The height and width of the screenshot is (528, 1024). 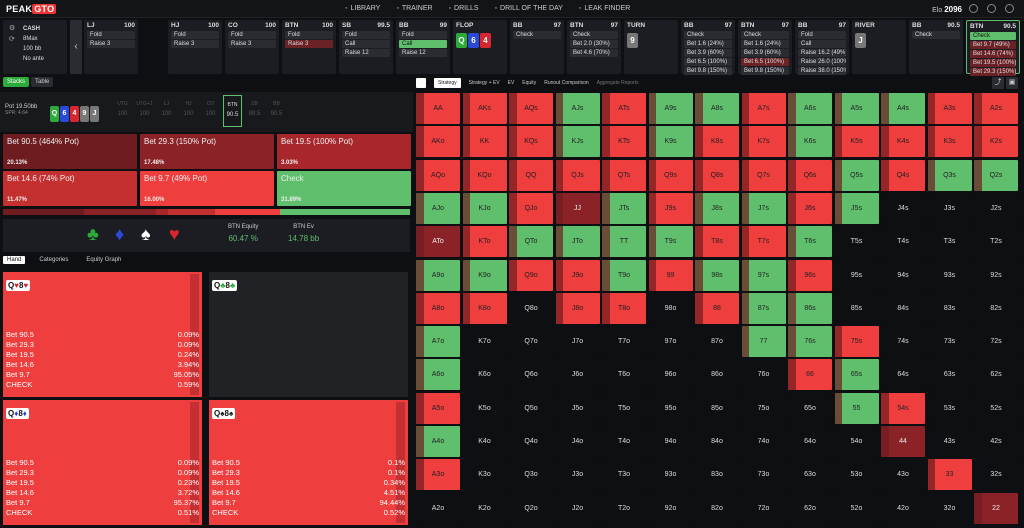 What do you see at coordinates (856, 408) in the screenshot?
I see `range-cell-55: 55` at bounding box center [856, 408].